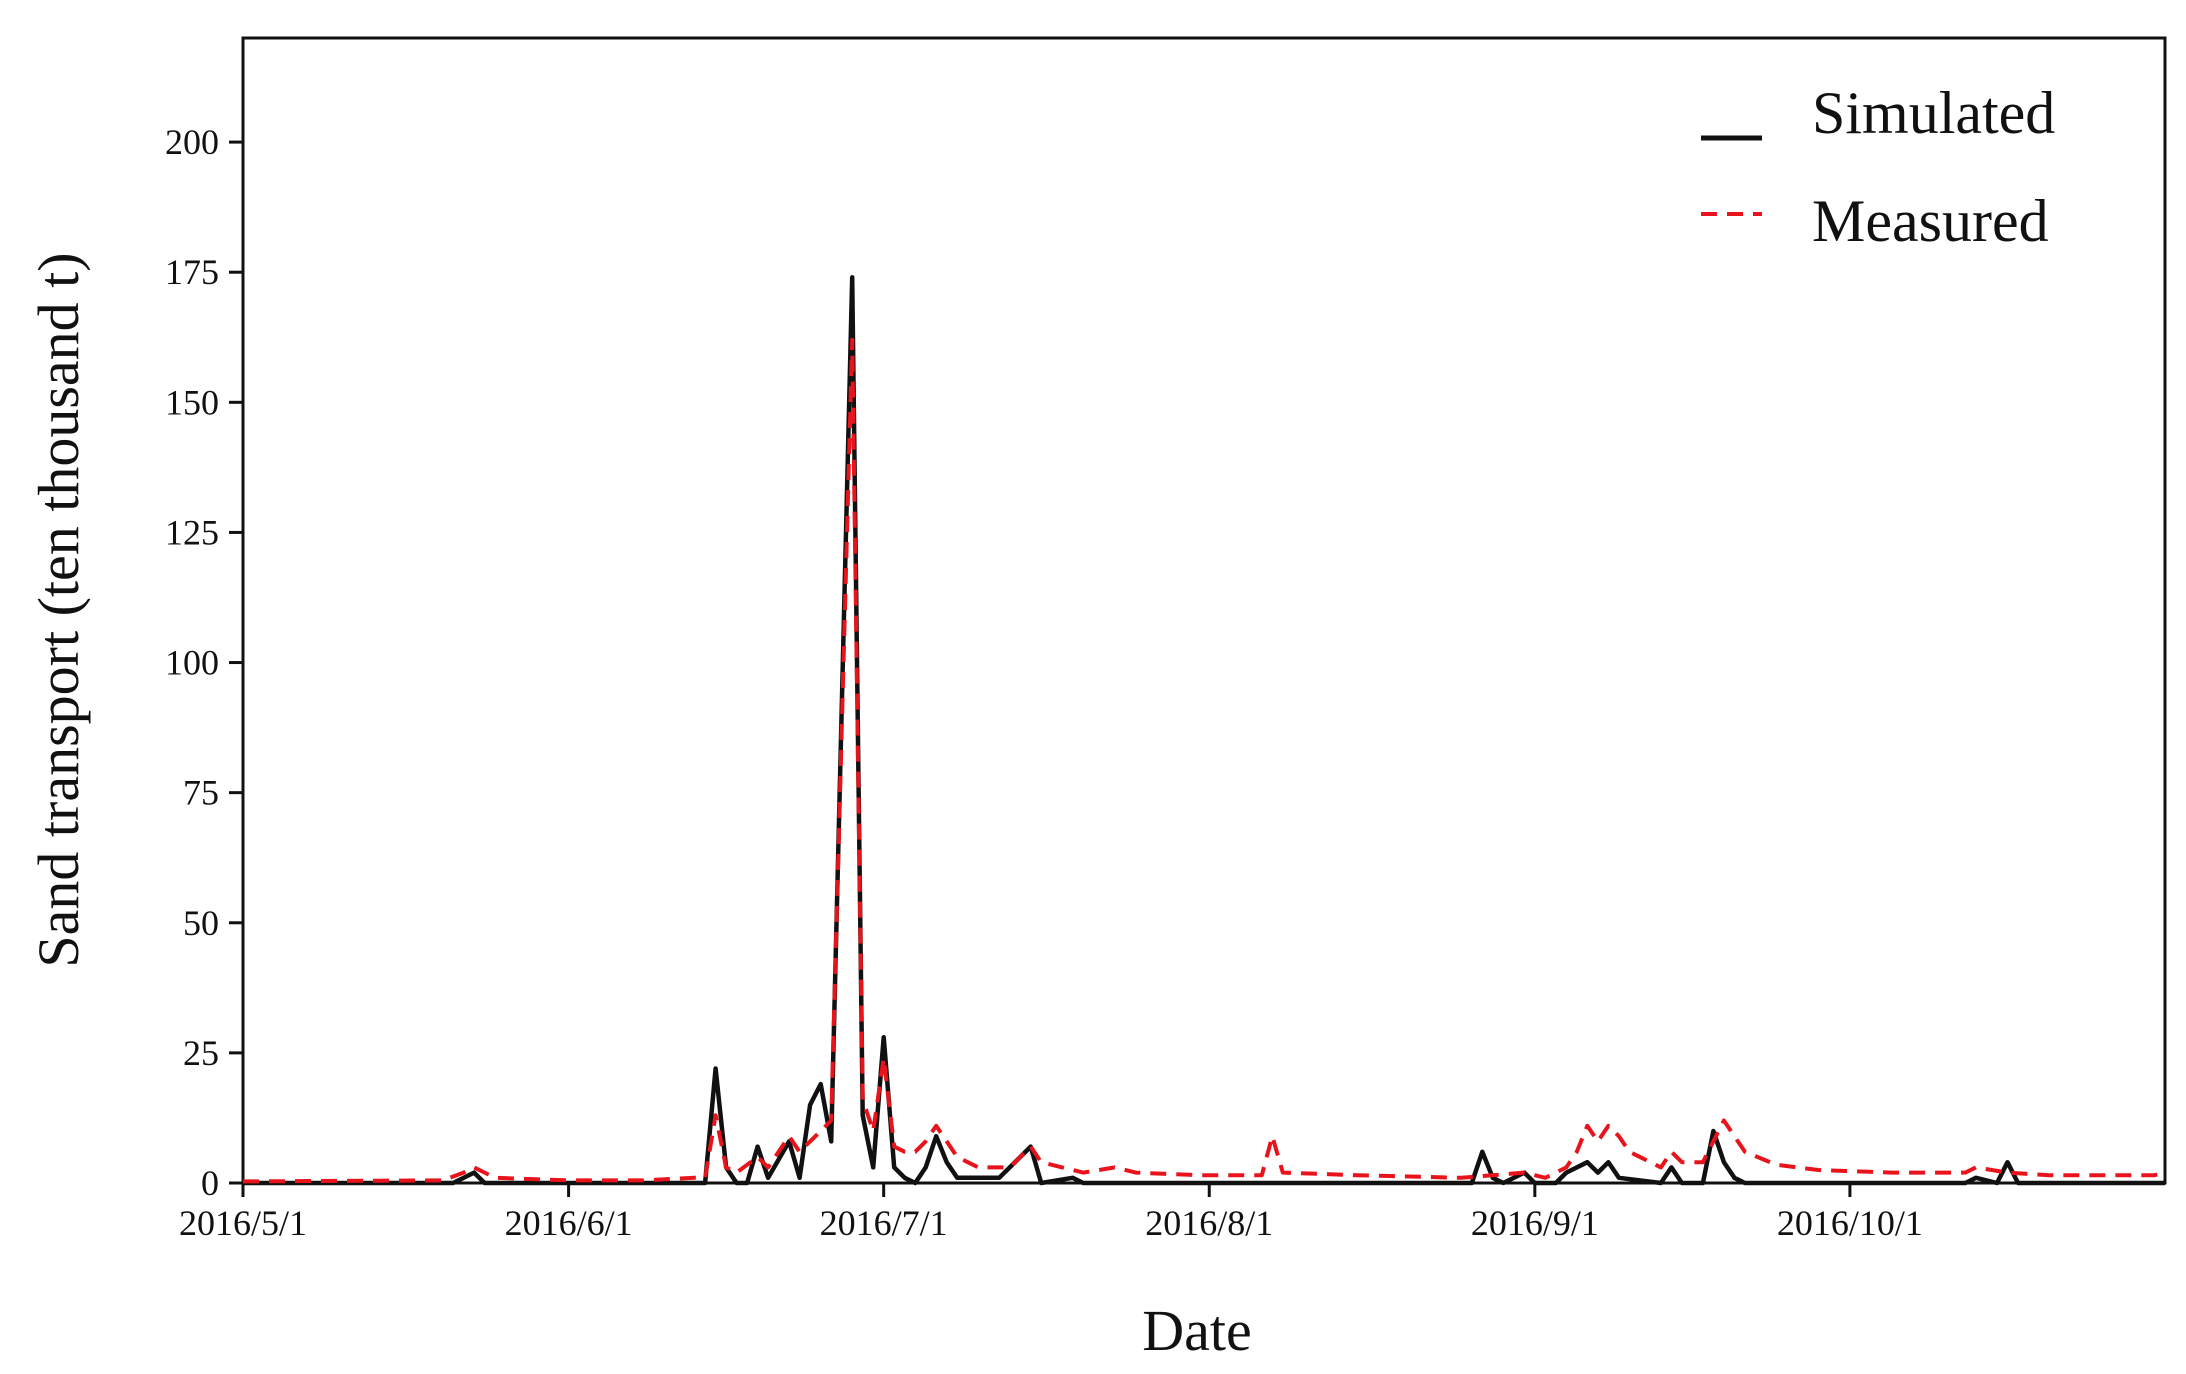  What do you see at coordinates (58, 609) in the screenshot?
I see `y-axis-title: Sand transport (ten thousand t)` at bounding box center [58, 609].